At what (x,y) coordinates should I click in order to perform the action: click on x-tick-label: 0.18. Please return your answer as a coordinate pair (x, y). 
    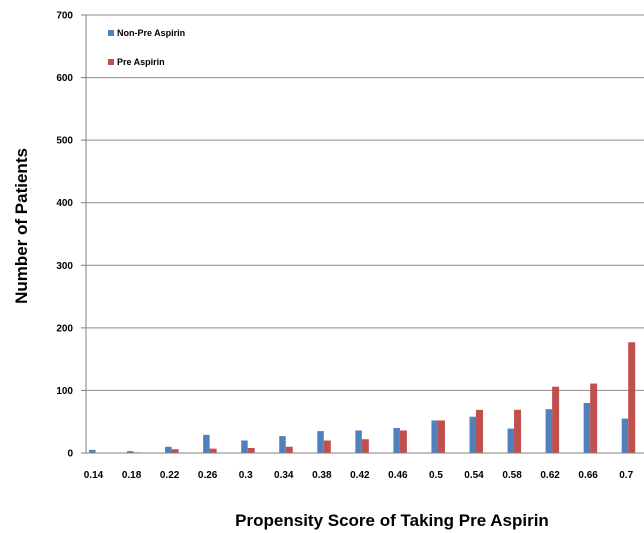
    Looking at the image, I should click on (132, 475).